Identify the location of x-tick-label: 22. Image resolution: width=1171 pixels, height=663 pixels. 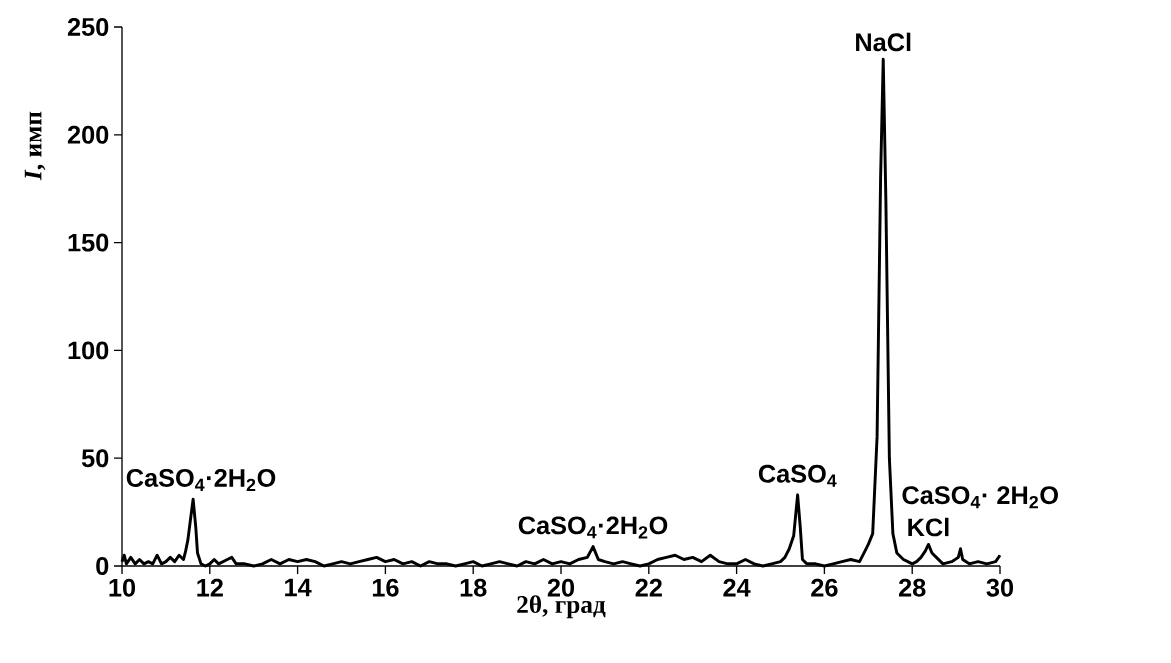
(648, 587).